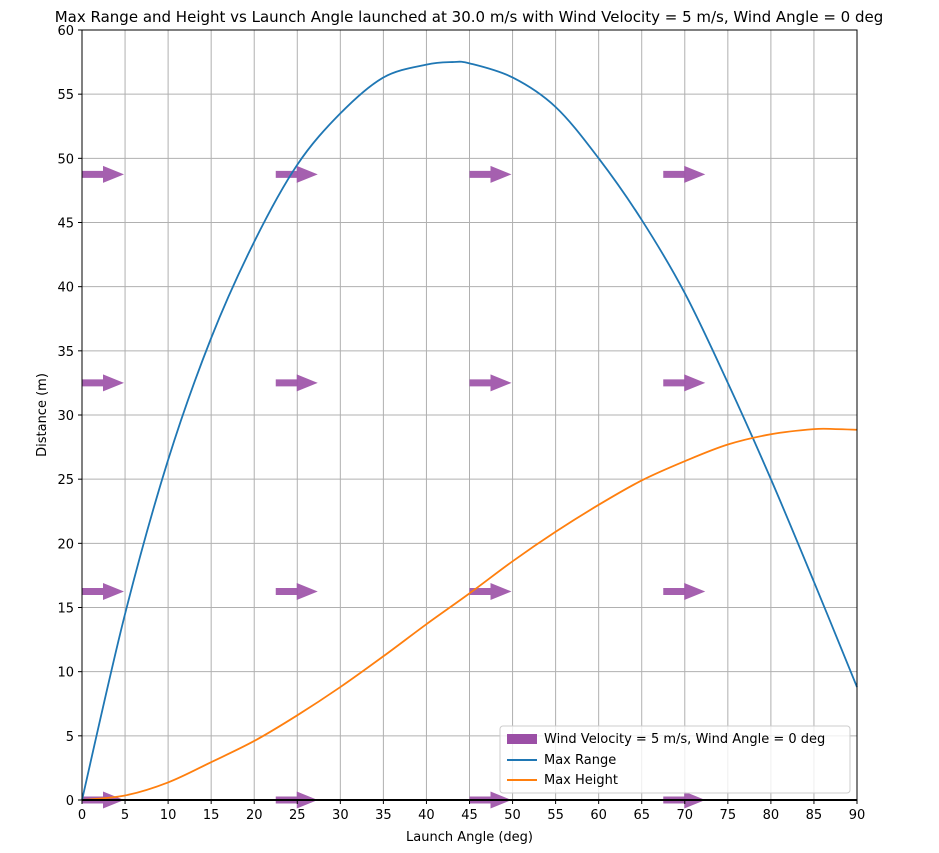 The height and width of the screenshot is (853, 939). What do you see at coordinates (211, 815) in the screenshot?
I see `x-tick-label: 15` at bounding box center [211, 815].